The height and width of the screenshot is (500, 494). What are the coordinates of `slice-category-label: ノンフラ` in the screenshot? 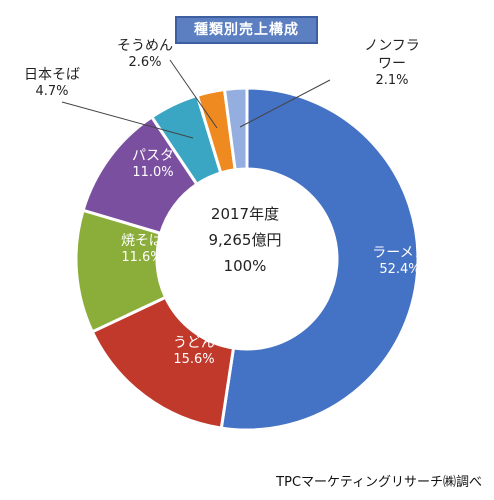 It's located at (392, 46).